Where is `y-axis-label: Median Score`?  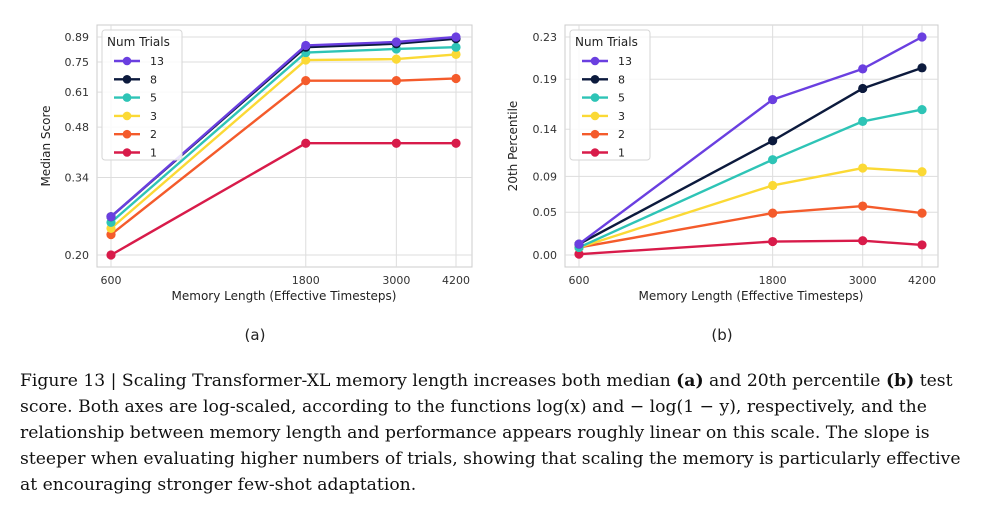 y-axis-label: Median Score is located at coordinates (46, 145).